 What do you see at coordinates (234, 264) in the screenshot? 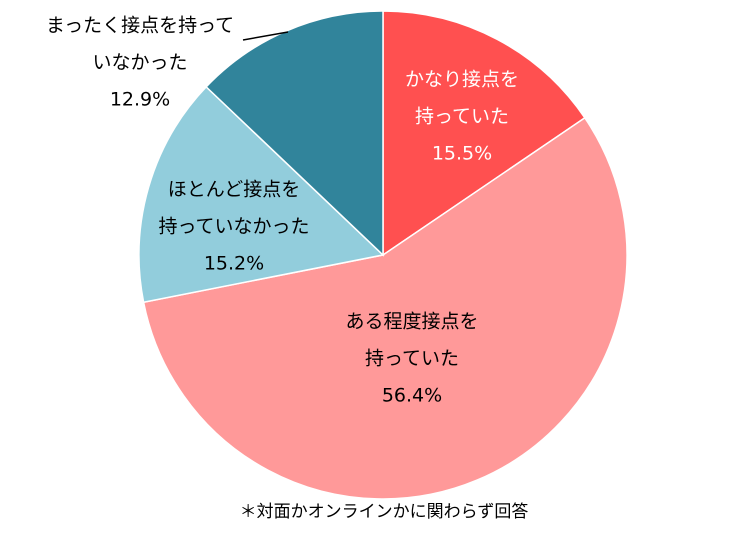
I see `slice-value-label-2: 15.2%` at bounding box center [234, 264].